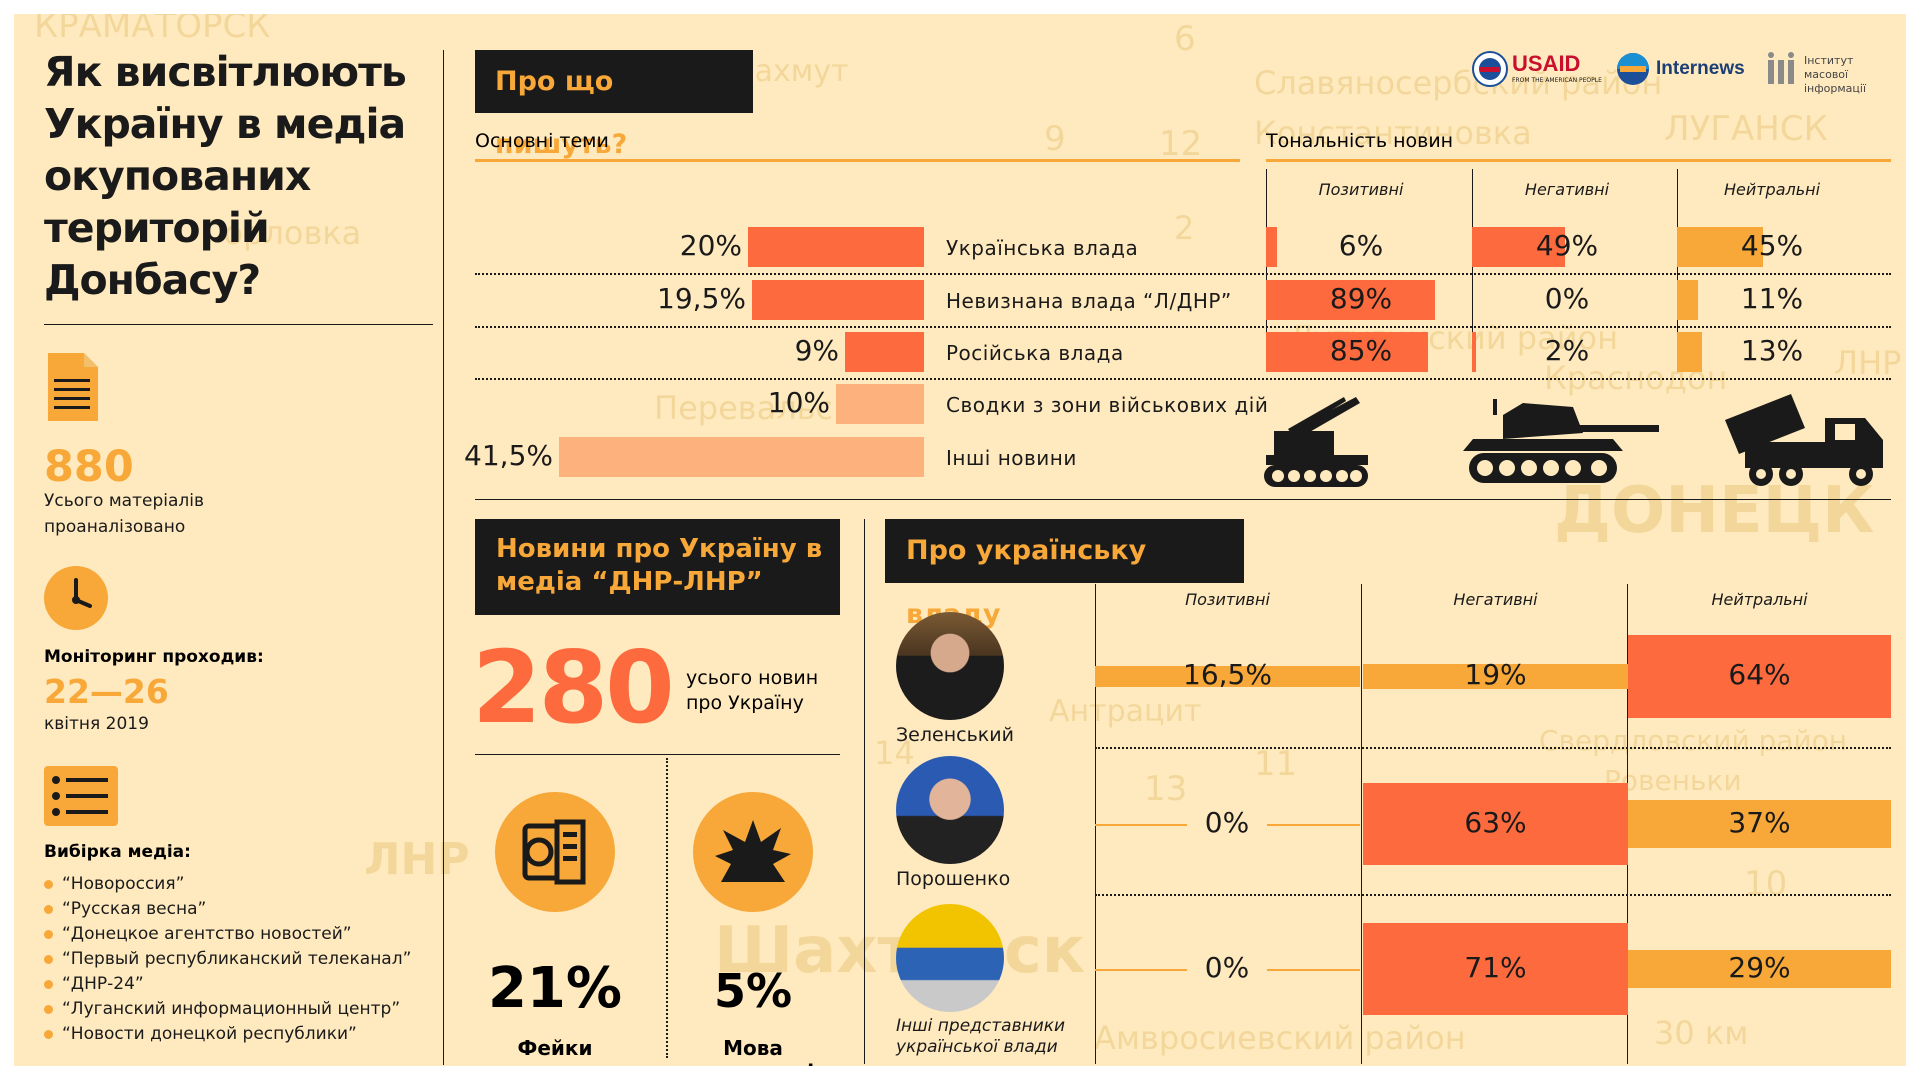 The image size is (1920, 1080). What do you see at coordinates (1681, 70) in the screenshot?
I see `internews-logo: Internews` at bounding box center [1681, 70].